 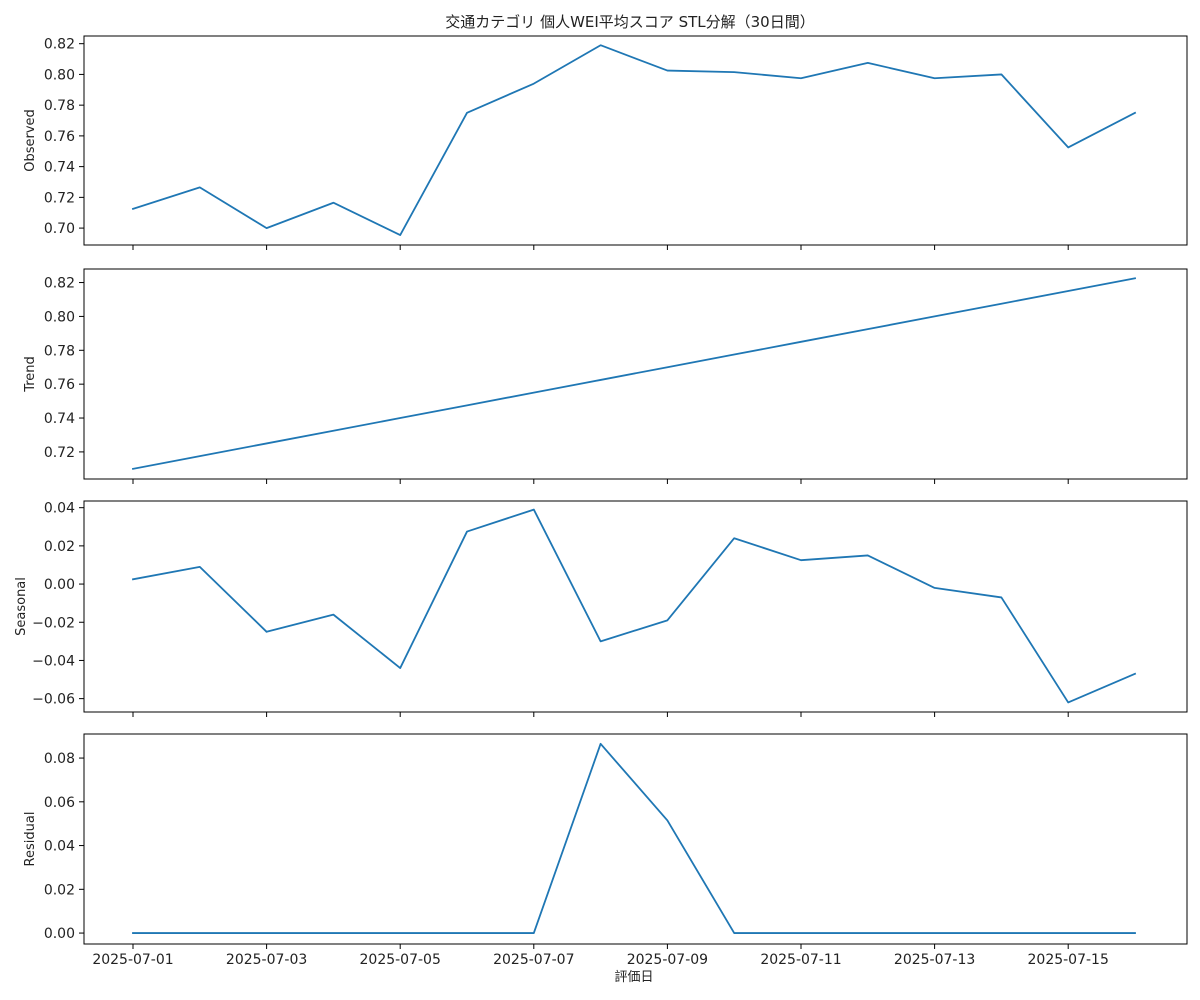 What do you see at coordinates (59, 198) in the screenshot?
I see `y-tick-label-observed: 0.72` at bounding box center [59, 198].